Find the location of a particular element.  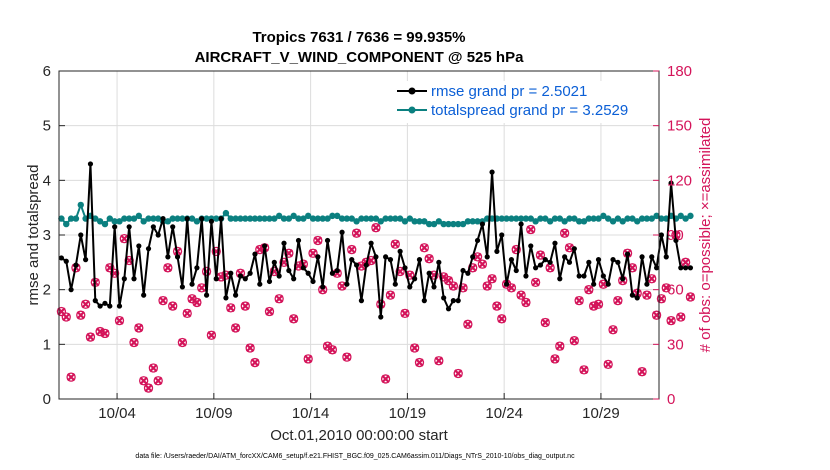

x-tick-label: 10/29 is located at coordinates (601, 413).